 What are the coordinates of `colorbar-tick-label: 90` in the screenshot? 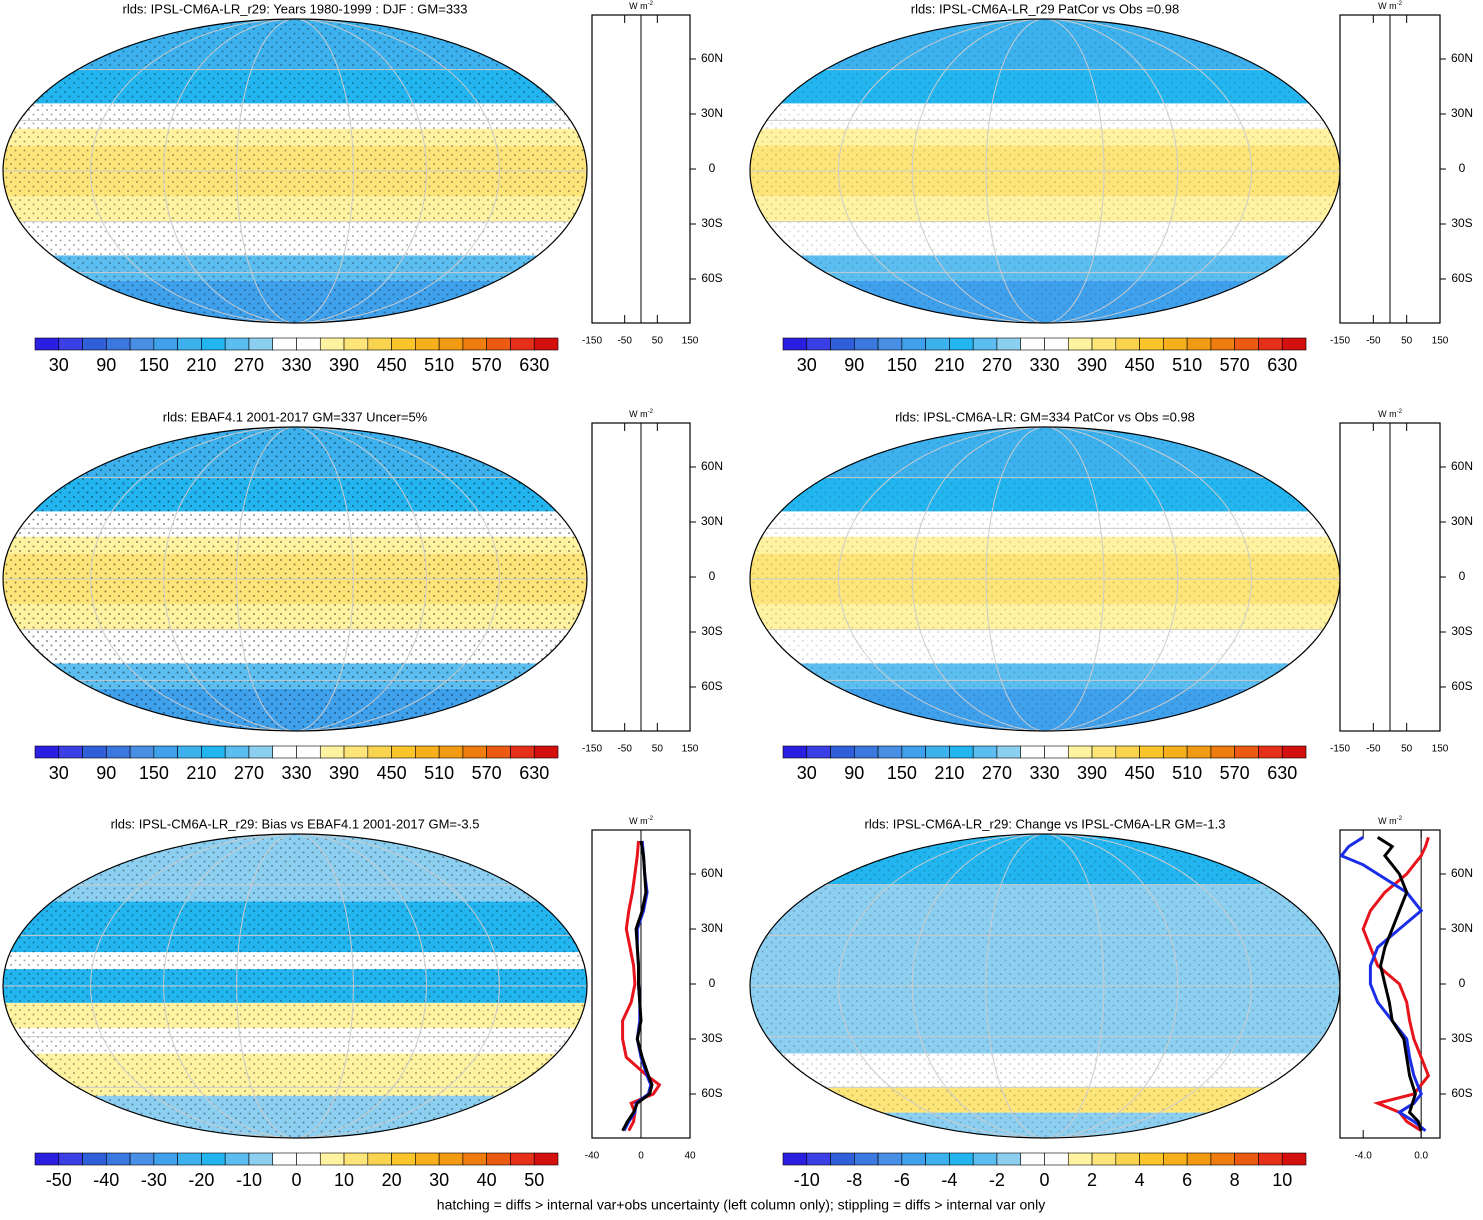 It's located at (106, 773).